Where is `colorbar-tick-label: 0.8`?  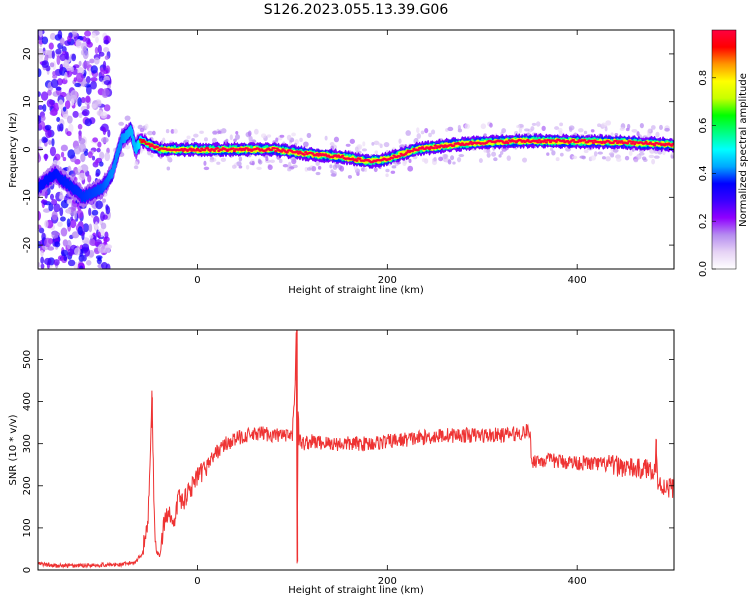 colorbar-tick-label: 0.8 is located at coordinates (703, 78).